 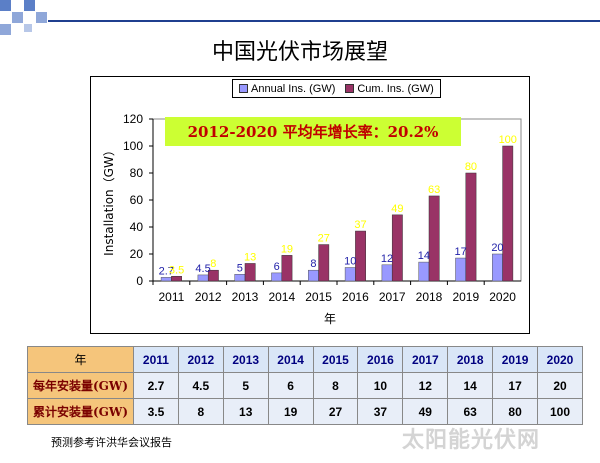 I want to click on y-tick-label: 80, so click(x=137, y=173).